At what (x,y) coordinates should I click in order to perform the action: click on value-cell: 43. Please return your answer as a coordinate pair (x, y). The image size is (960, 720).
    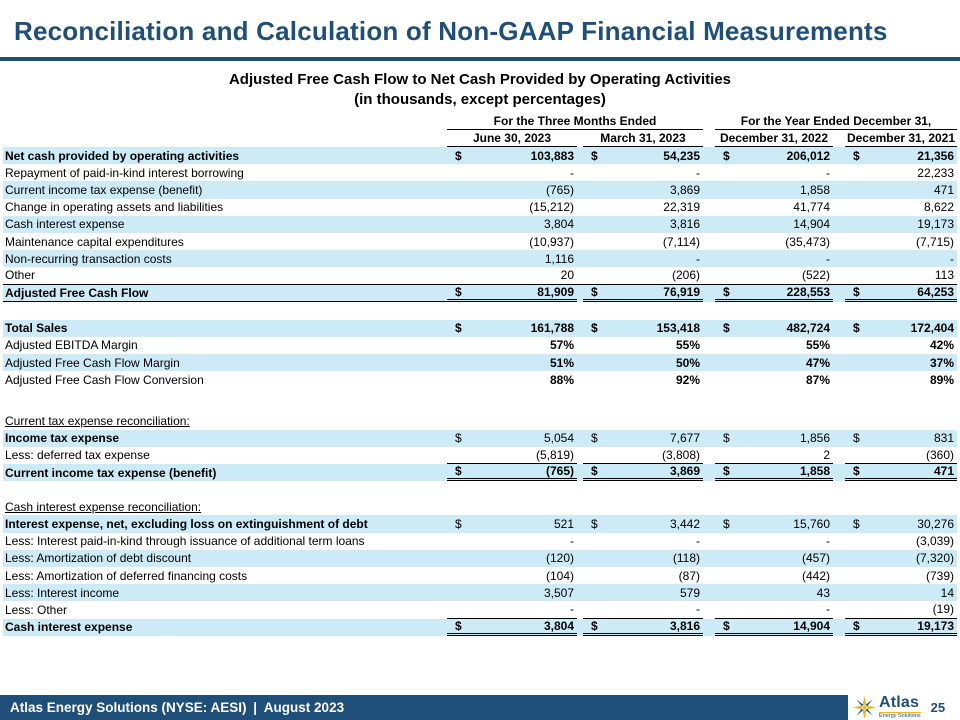
    Looking at the image, I should click on (774, 592).